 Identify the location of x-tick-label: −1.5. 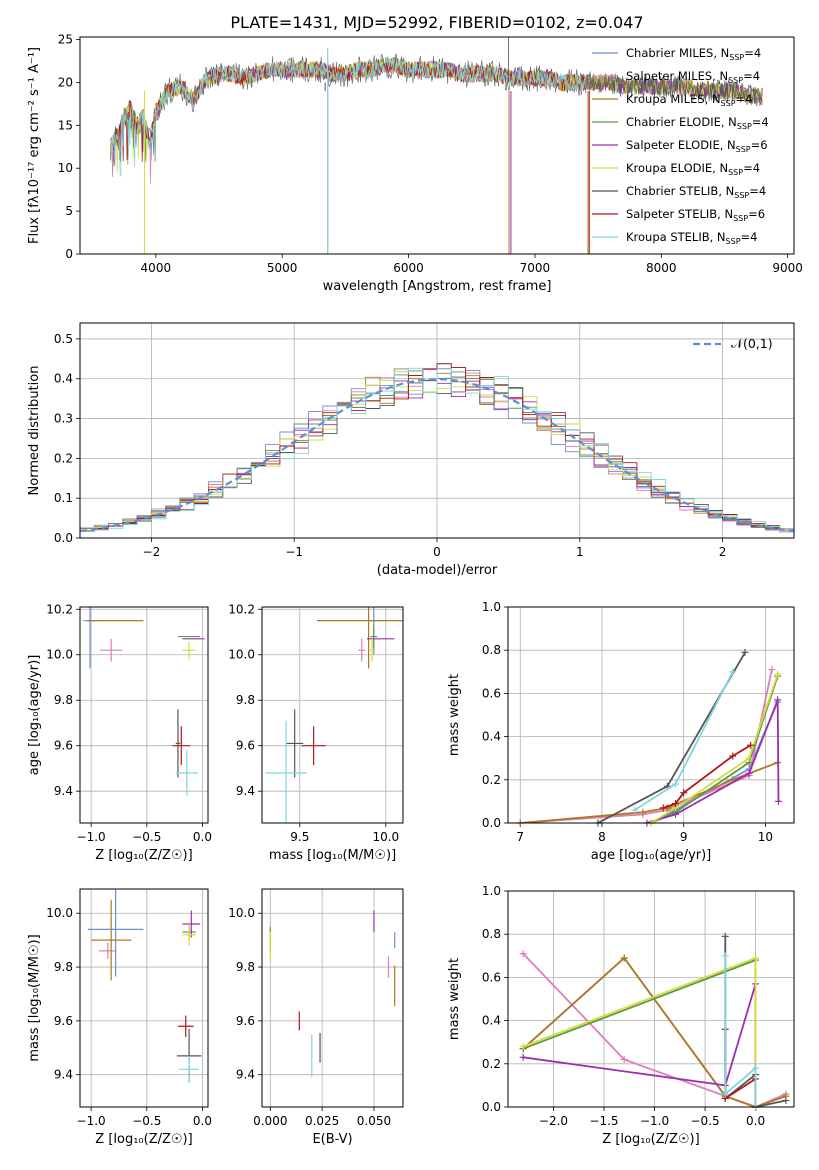
(603, 1121).